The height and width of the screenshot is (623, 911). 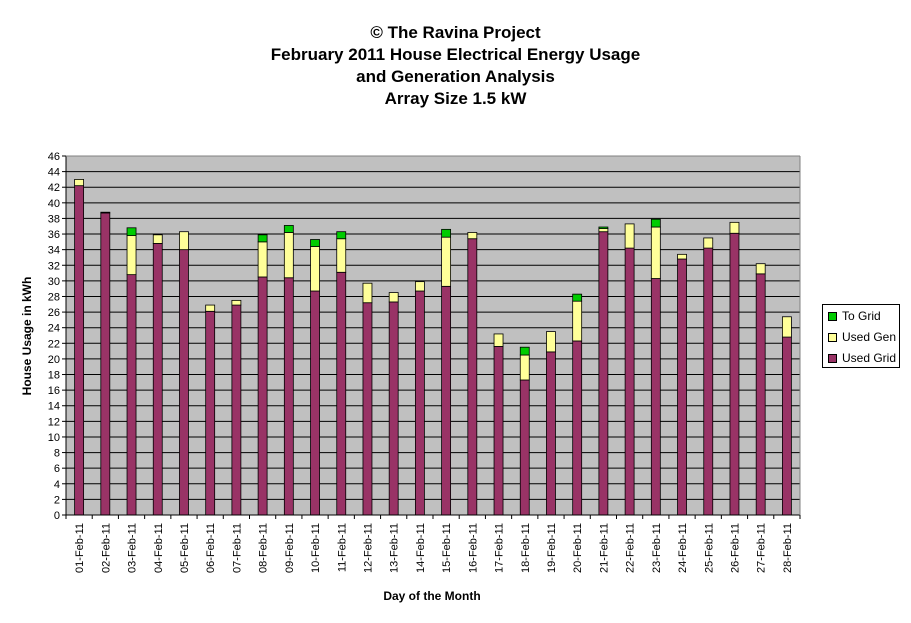 I want to click on x-tick-label: 10-Feb-11, so click(x=316, y=548).